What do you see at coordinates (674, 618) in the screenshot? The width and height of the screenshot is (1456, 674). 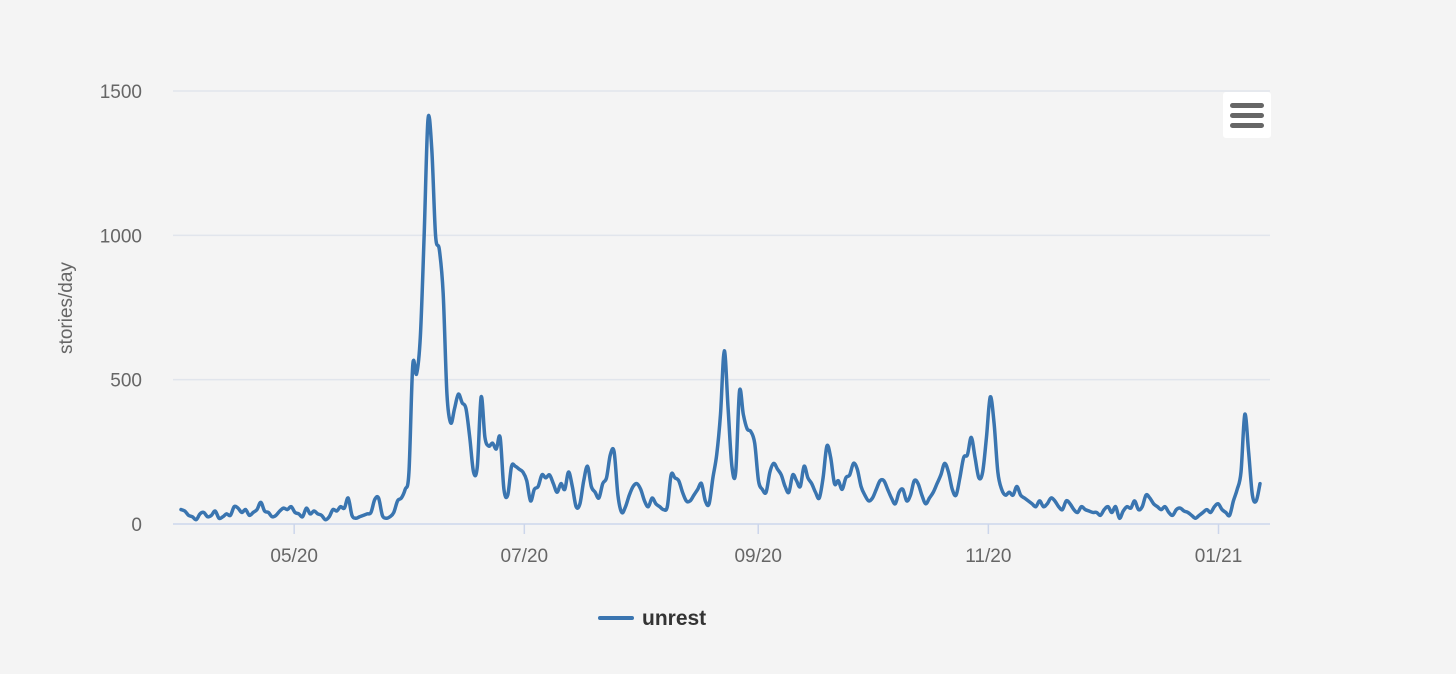 I see `legend-label-unrest: unrest` at bounding box center [674, 618].